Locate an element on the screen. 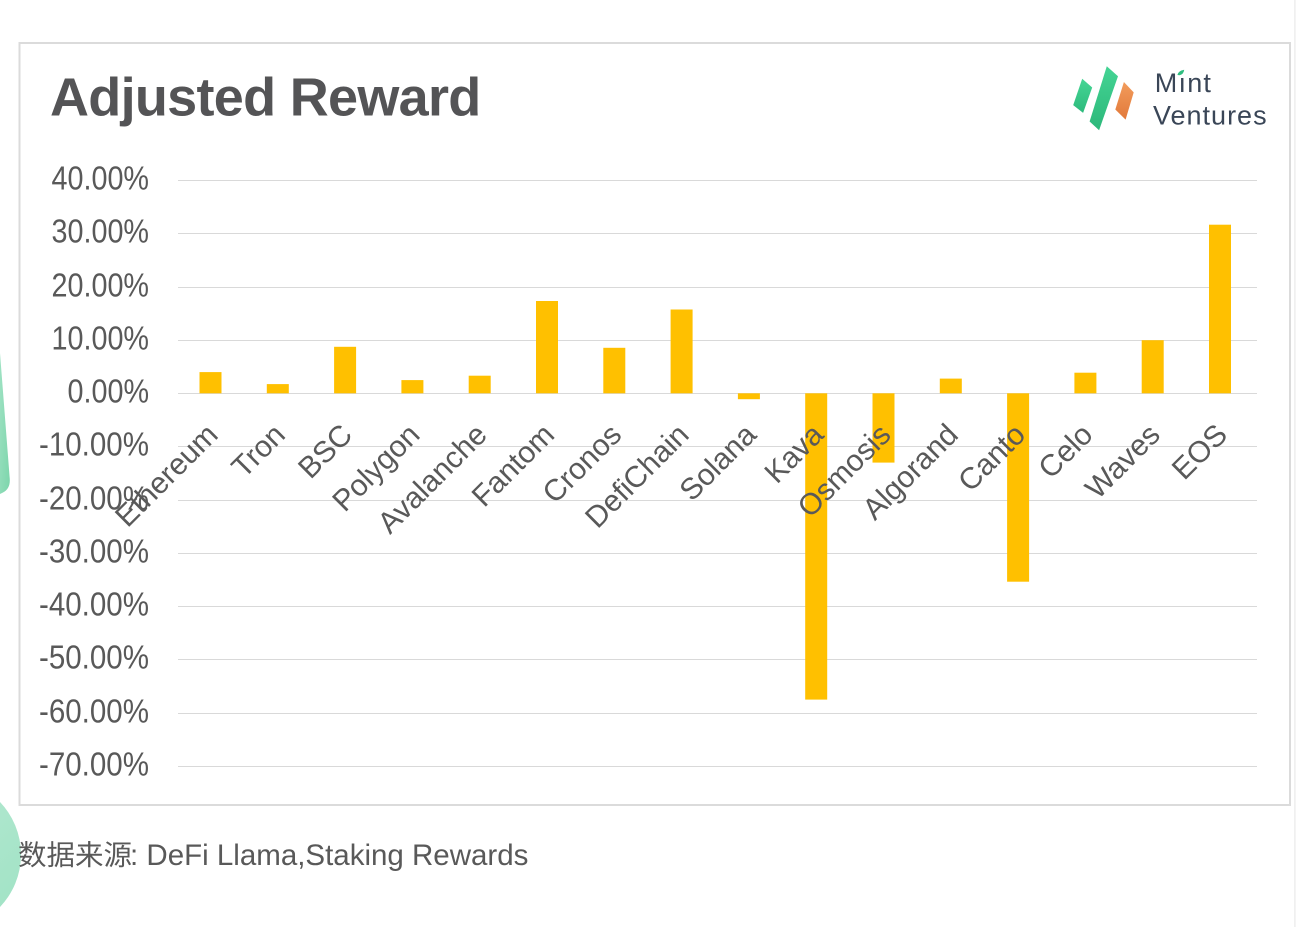 This screenshot has height=927, width=1308. svg-text: 40.00% is located at coordinates (101, 178).